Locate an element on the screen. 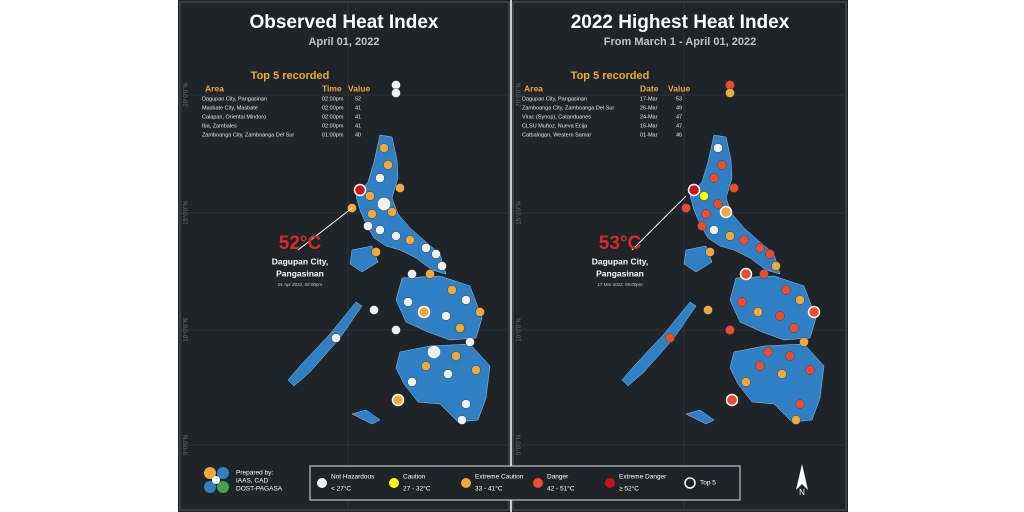  credit: IAAS, CAD is located at coordinates (252, 481).